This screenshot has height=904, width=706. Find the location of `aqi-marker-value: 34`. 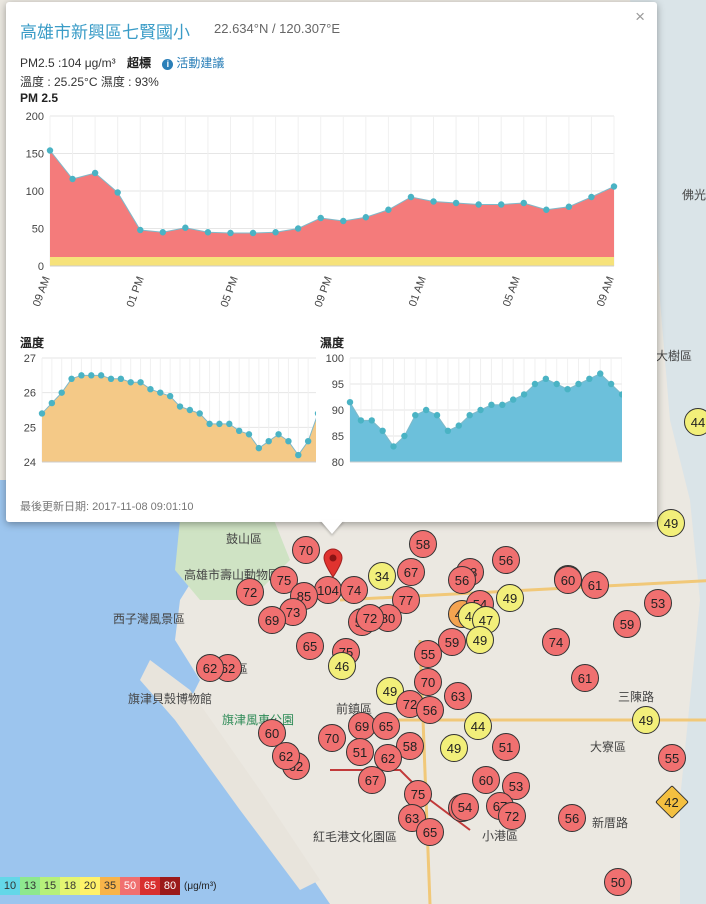

aqi-marker-value: 34 is located at coordinates (382, 576).